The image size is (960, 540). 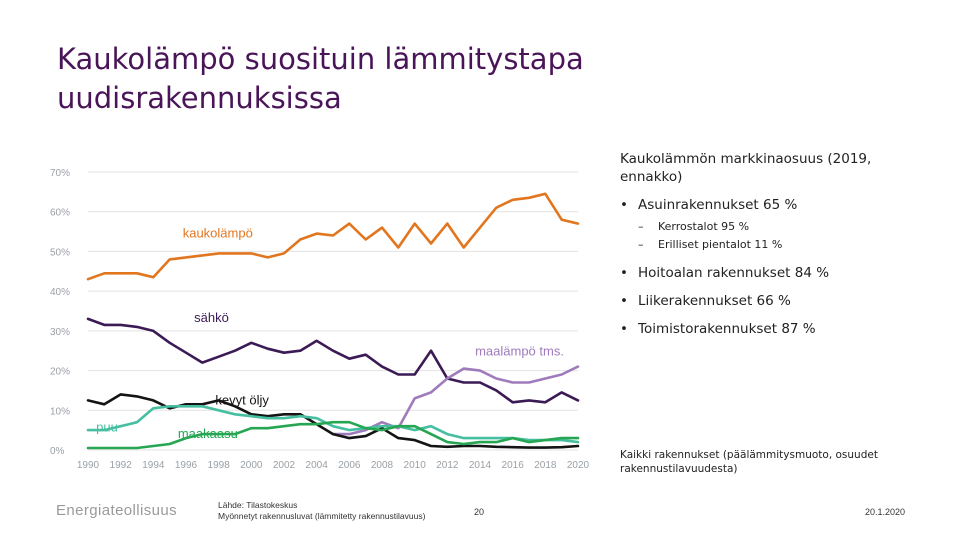 What do you see at coordinates (480, 465) in the screenshot?
I see `x-tick-label: 2014` at bounding box center [480, 465].